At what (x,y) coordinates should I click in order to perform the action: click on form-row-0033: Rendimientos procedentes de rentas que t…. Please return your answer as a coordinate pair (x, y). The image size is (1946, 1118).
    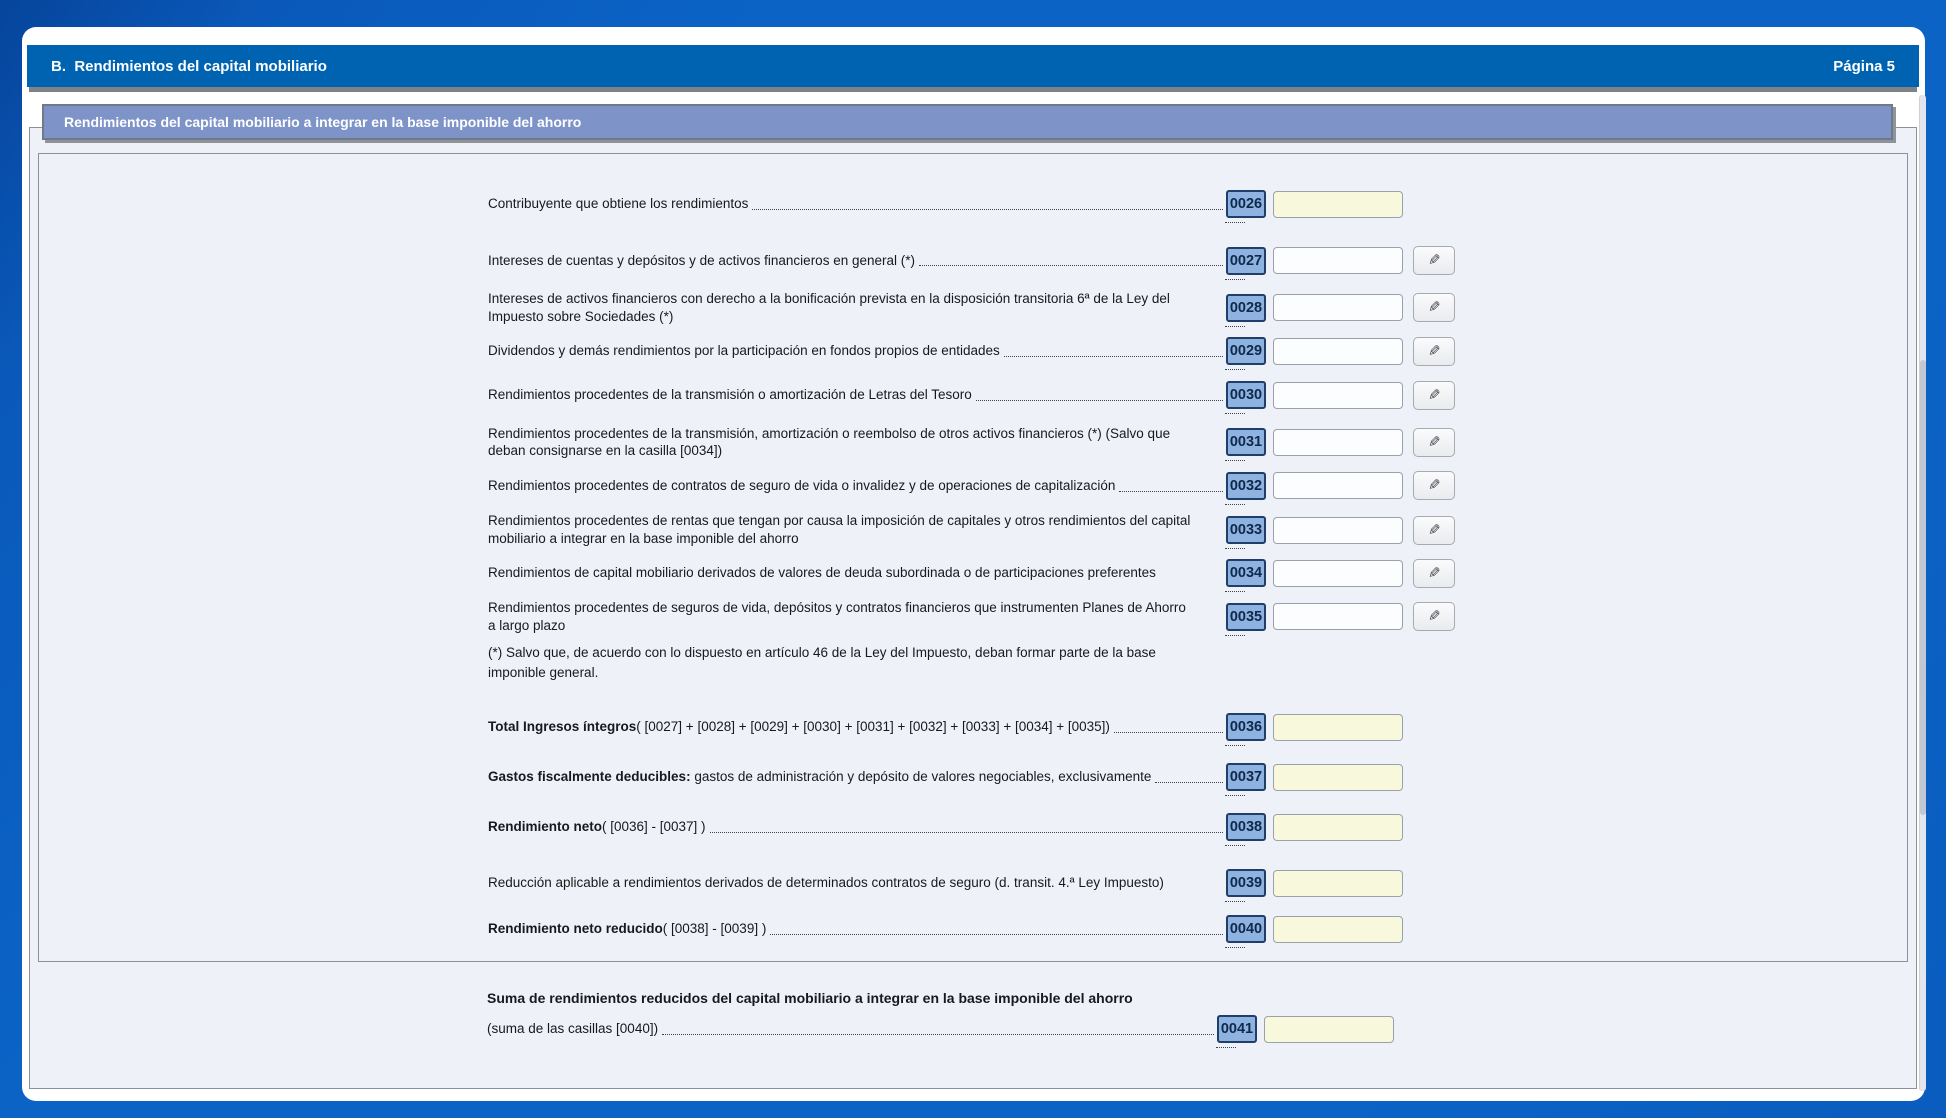
    Looking at the image, I should click on (1197, 531).